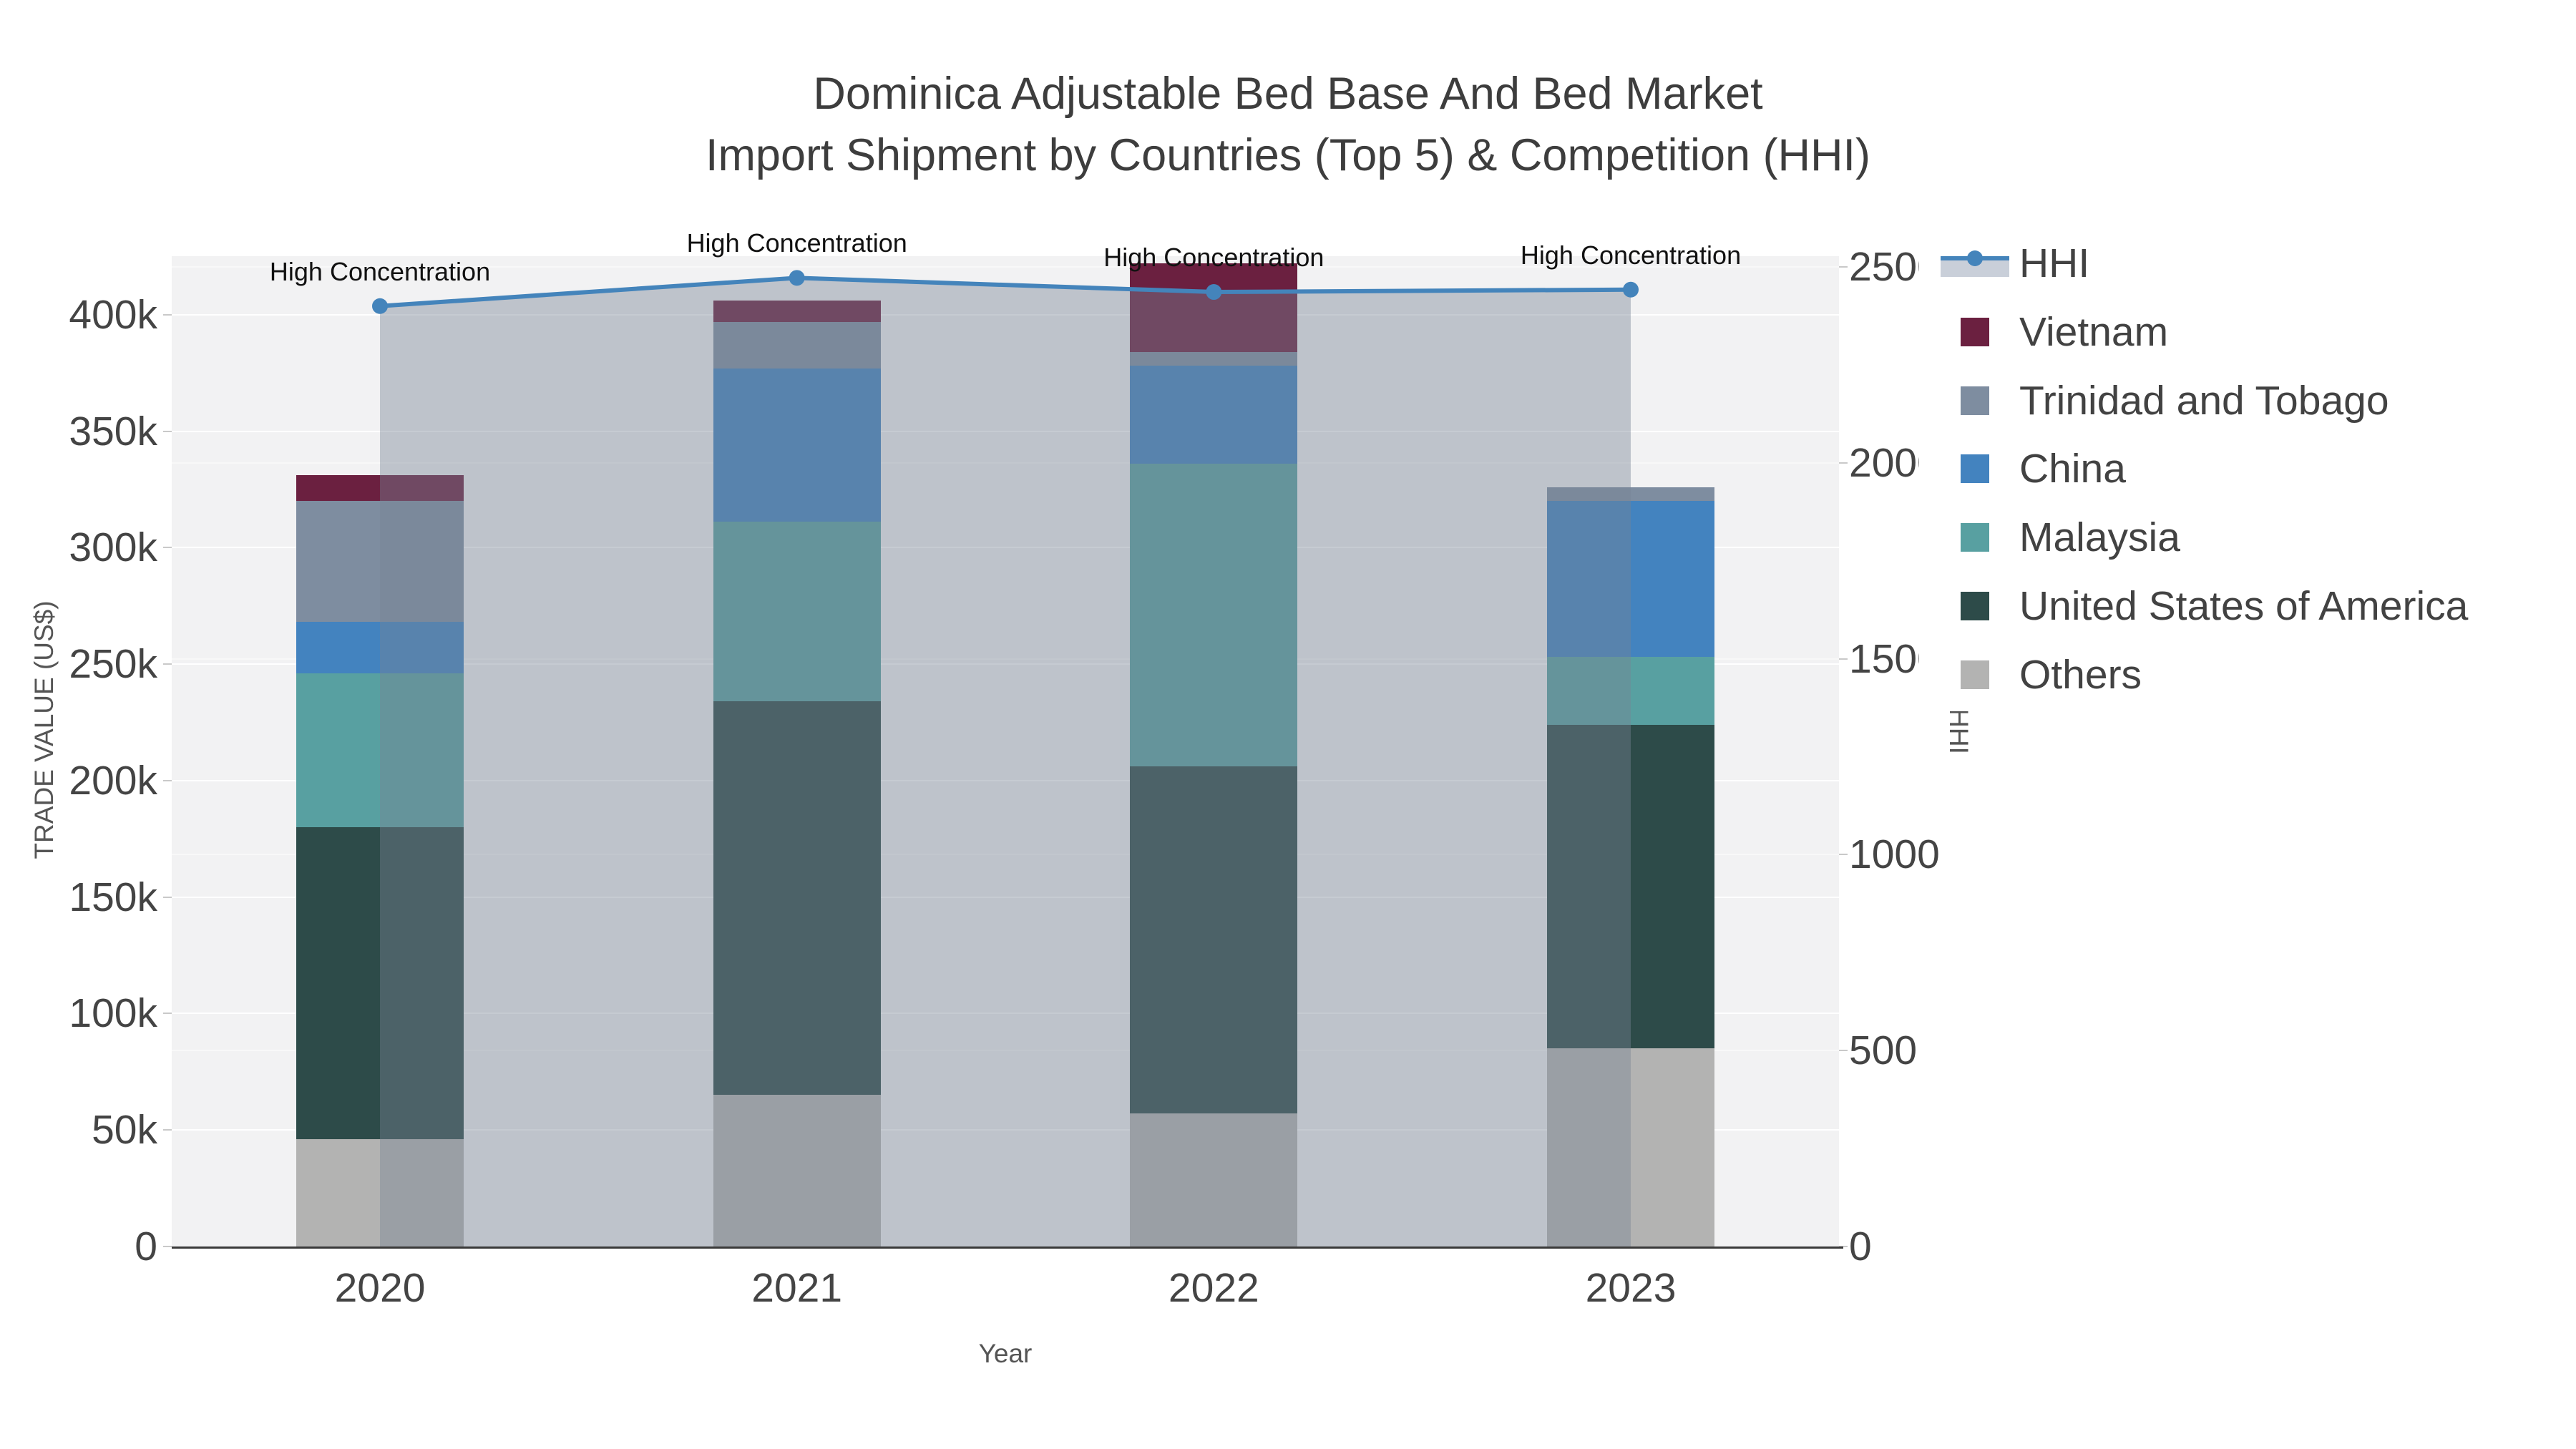  I want to click on y-left-tick-150k: 150k, so click(113, 897).